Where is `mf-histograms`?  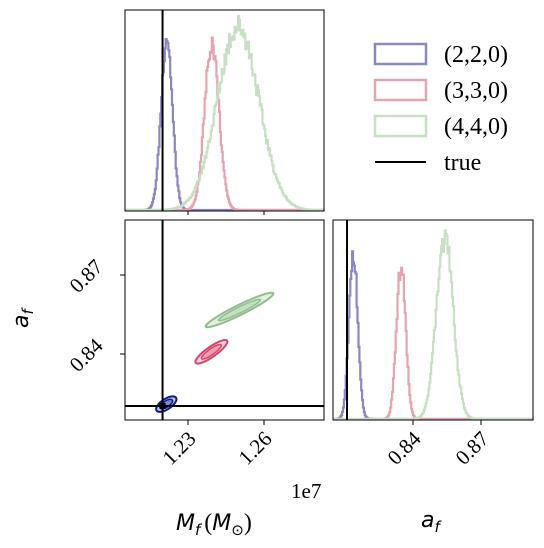 mf-histograms is located at coordinates (225, 113).